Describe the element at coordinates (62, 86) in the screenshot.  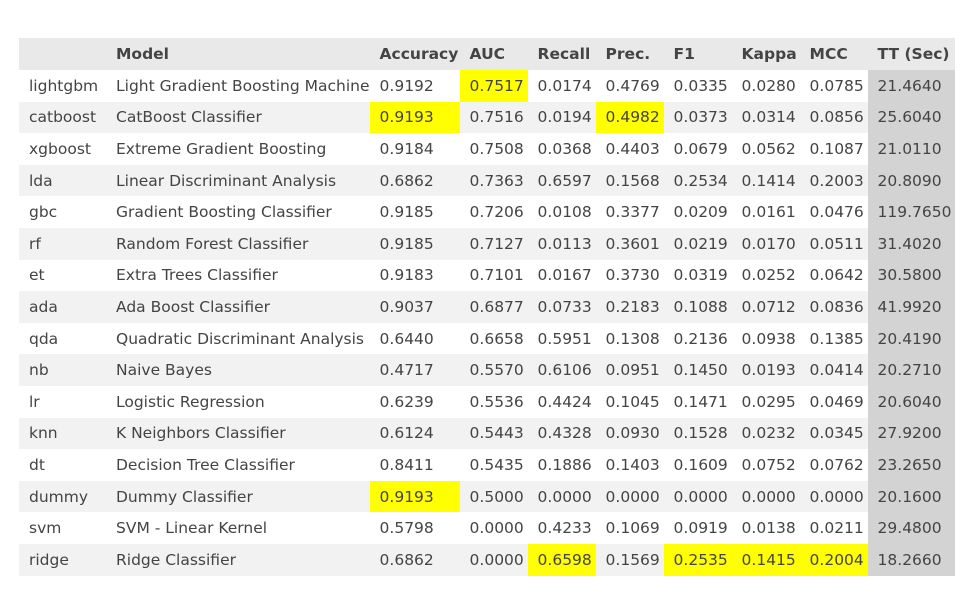
I see `cell-id: lightgbm` at that location.